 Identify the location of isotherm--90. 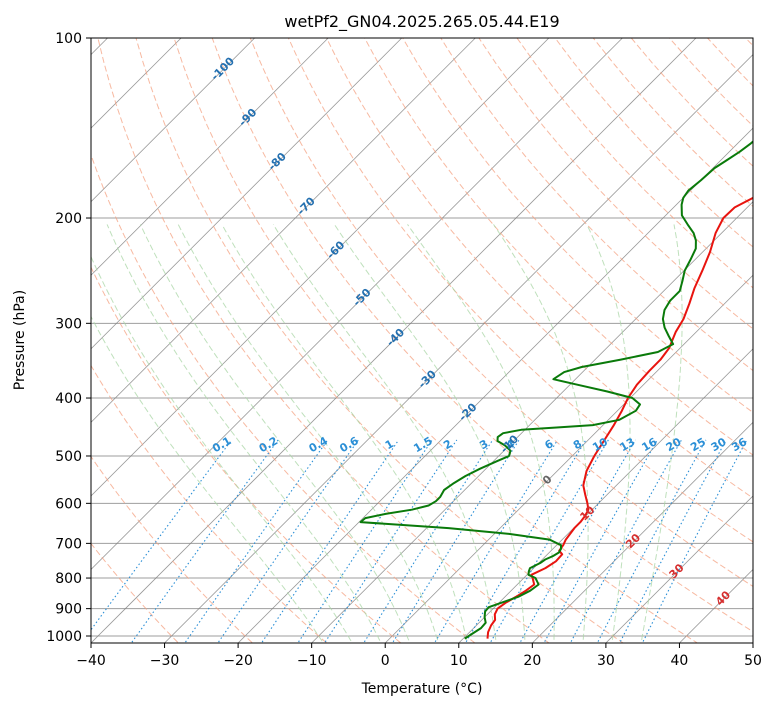
(210, 157).